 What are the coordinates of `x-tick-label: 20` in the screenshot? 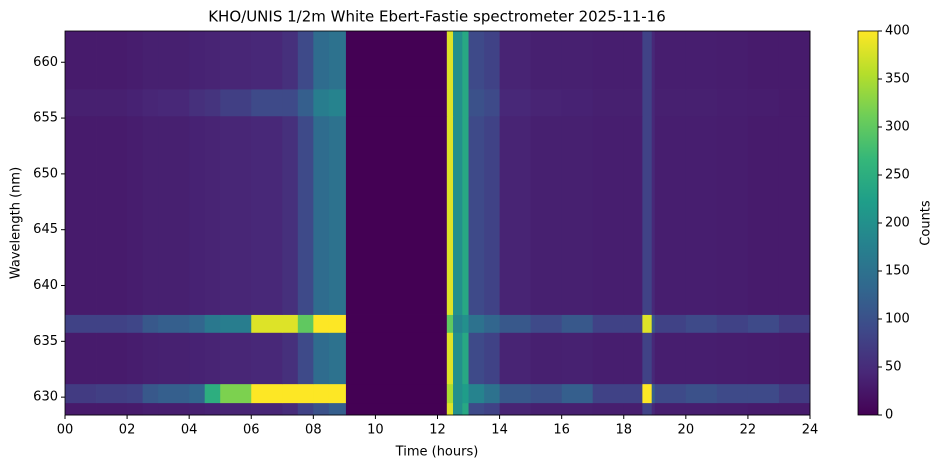 It's located at (686, 430).